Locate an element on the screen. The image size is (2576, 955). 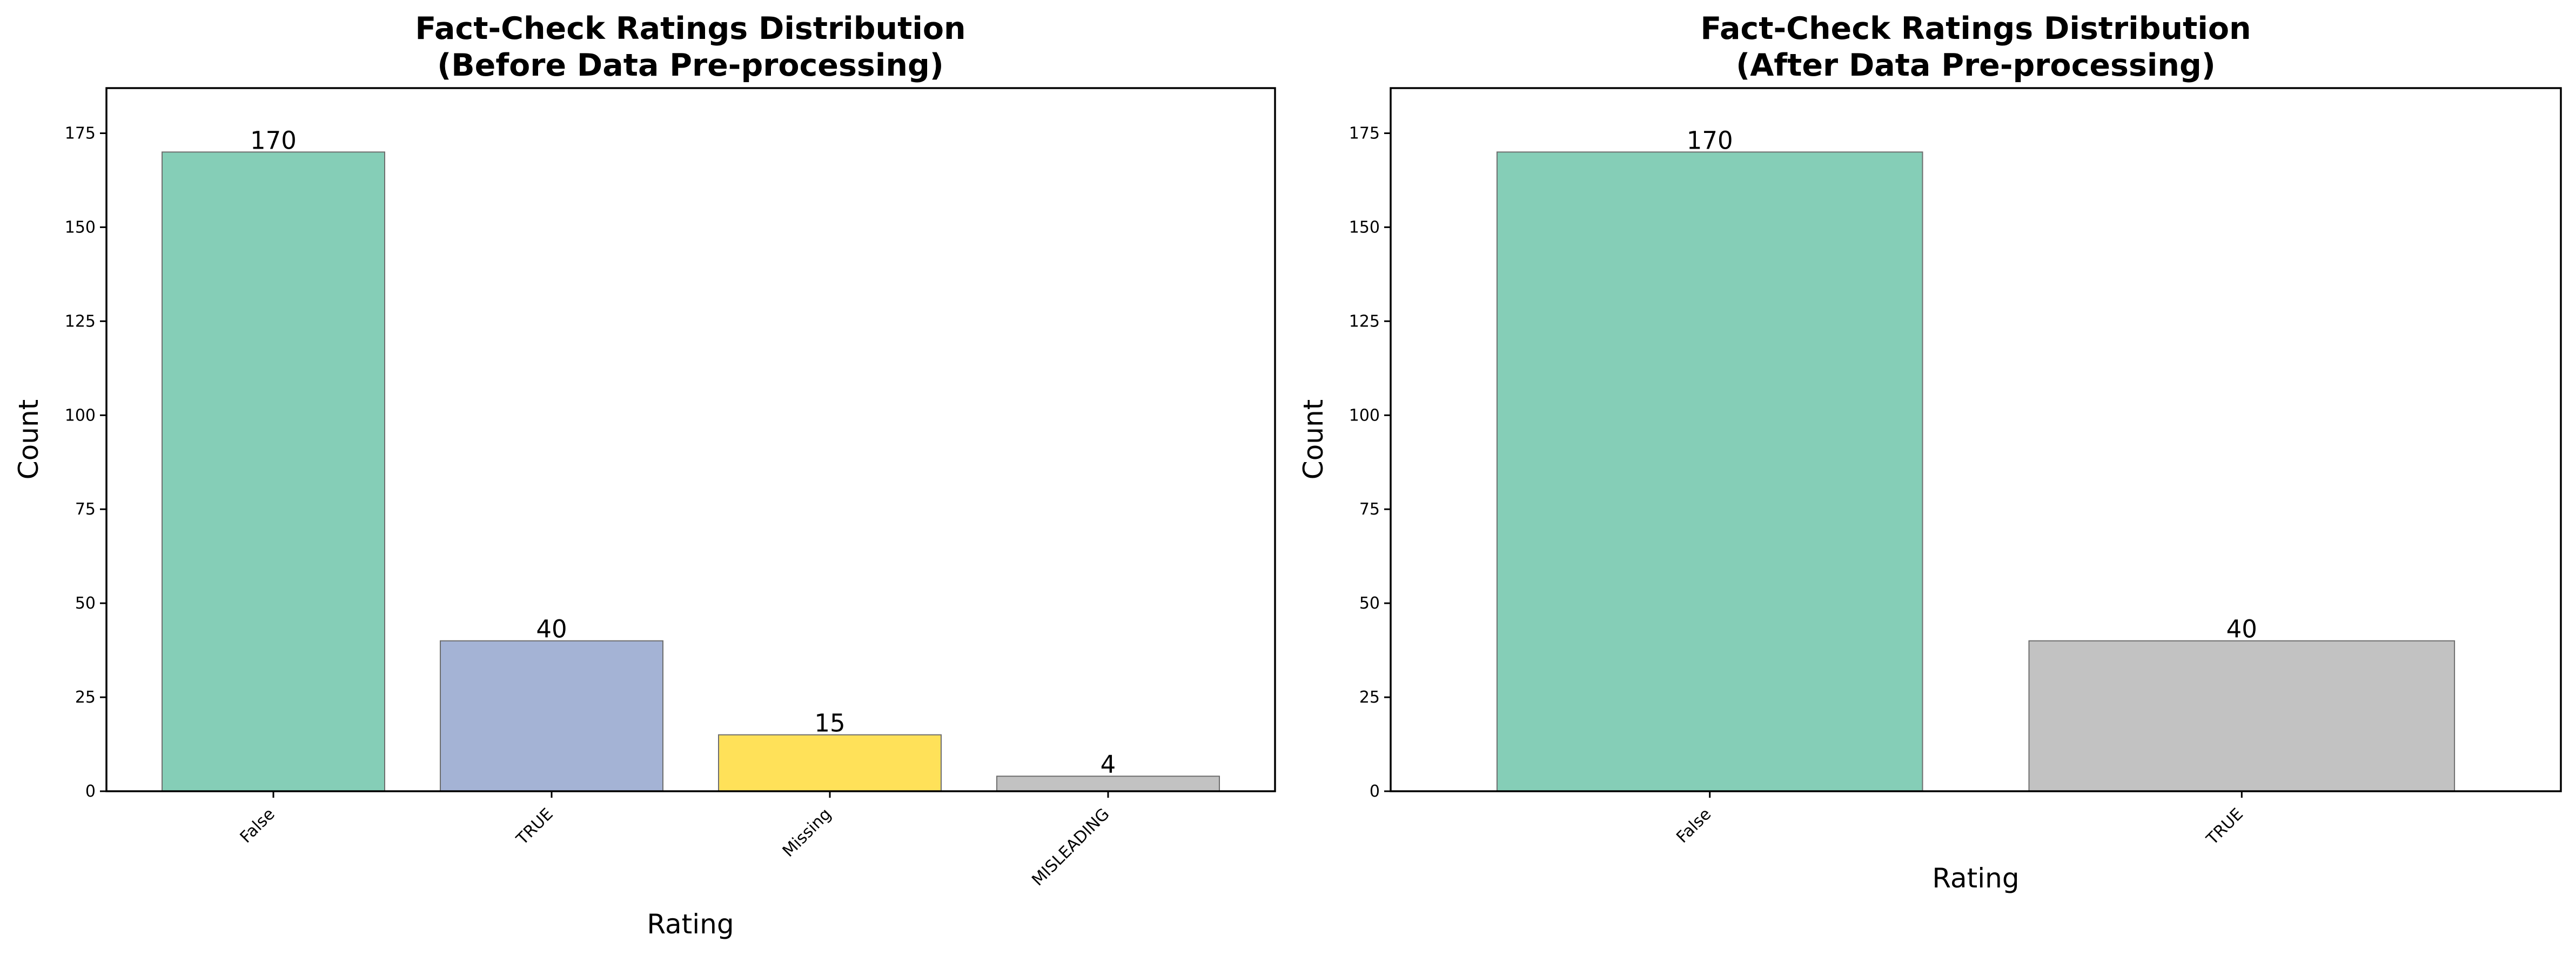
value-label-misleading: 4 is located at coordinates (1108, 764).